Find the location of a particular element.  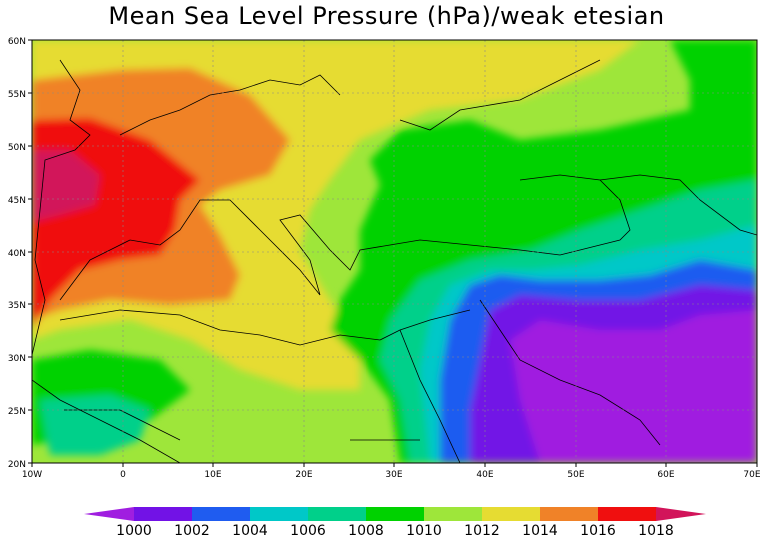

lat-label: 40N is located at coordinates (17, 254).